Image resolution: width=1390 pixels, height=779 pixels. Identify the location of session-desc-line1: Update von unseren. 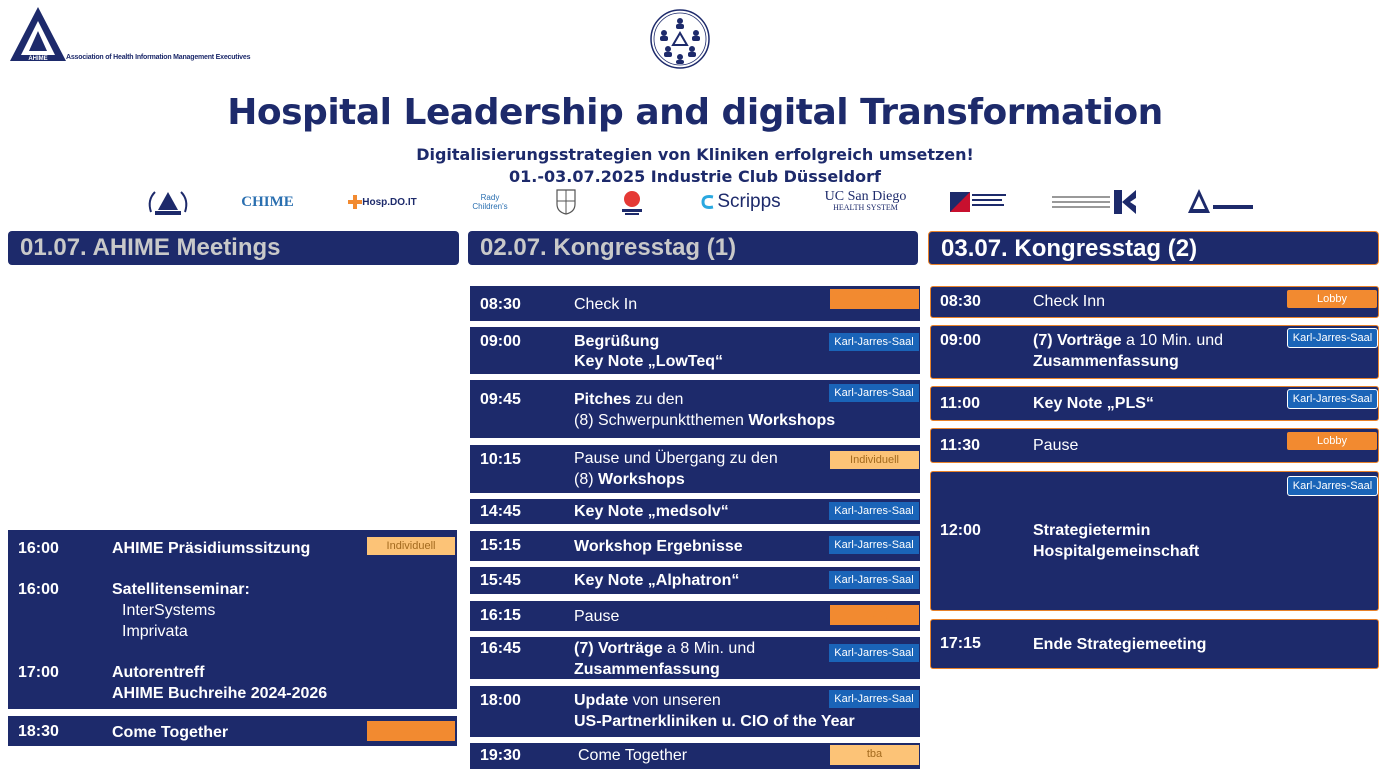
(647, 700).